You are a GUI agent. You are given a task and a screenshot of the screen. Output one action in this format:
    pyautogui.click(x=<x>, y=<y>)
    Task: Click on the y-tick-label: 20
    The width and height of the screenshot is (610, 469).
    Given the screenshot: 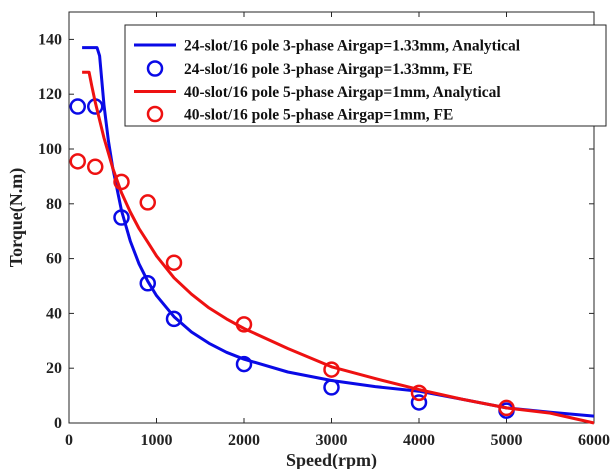 What is the action you would take?
    pyautogui.click(x=54, y=368)
    